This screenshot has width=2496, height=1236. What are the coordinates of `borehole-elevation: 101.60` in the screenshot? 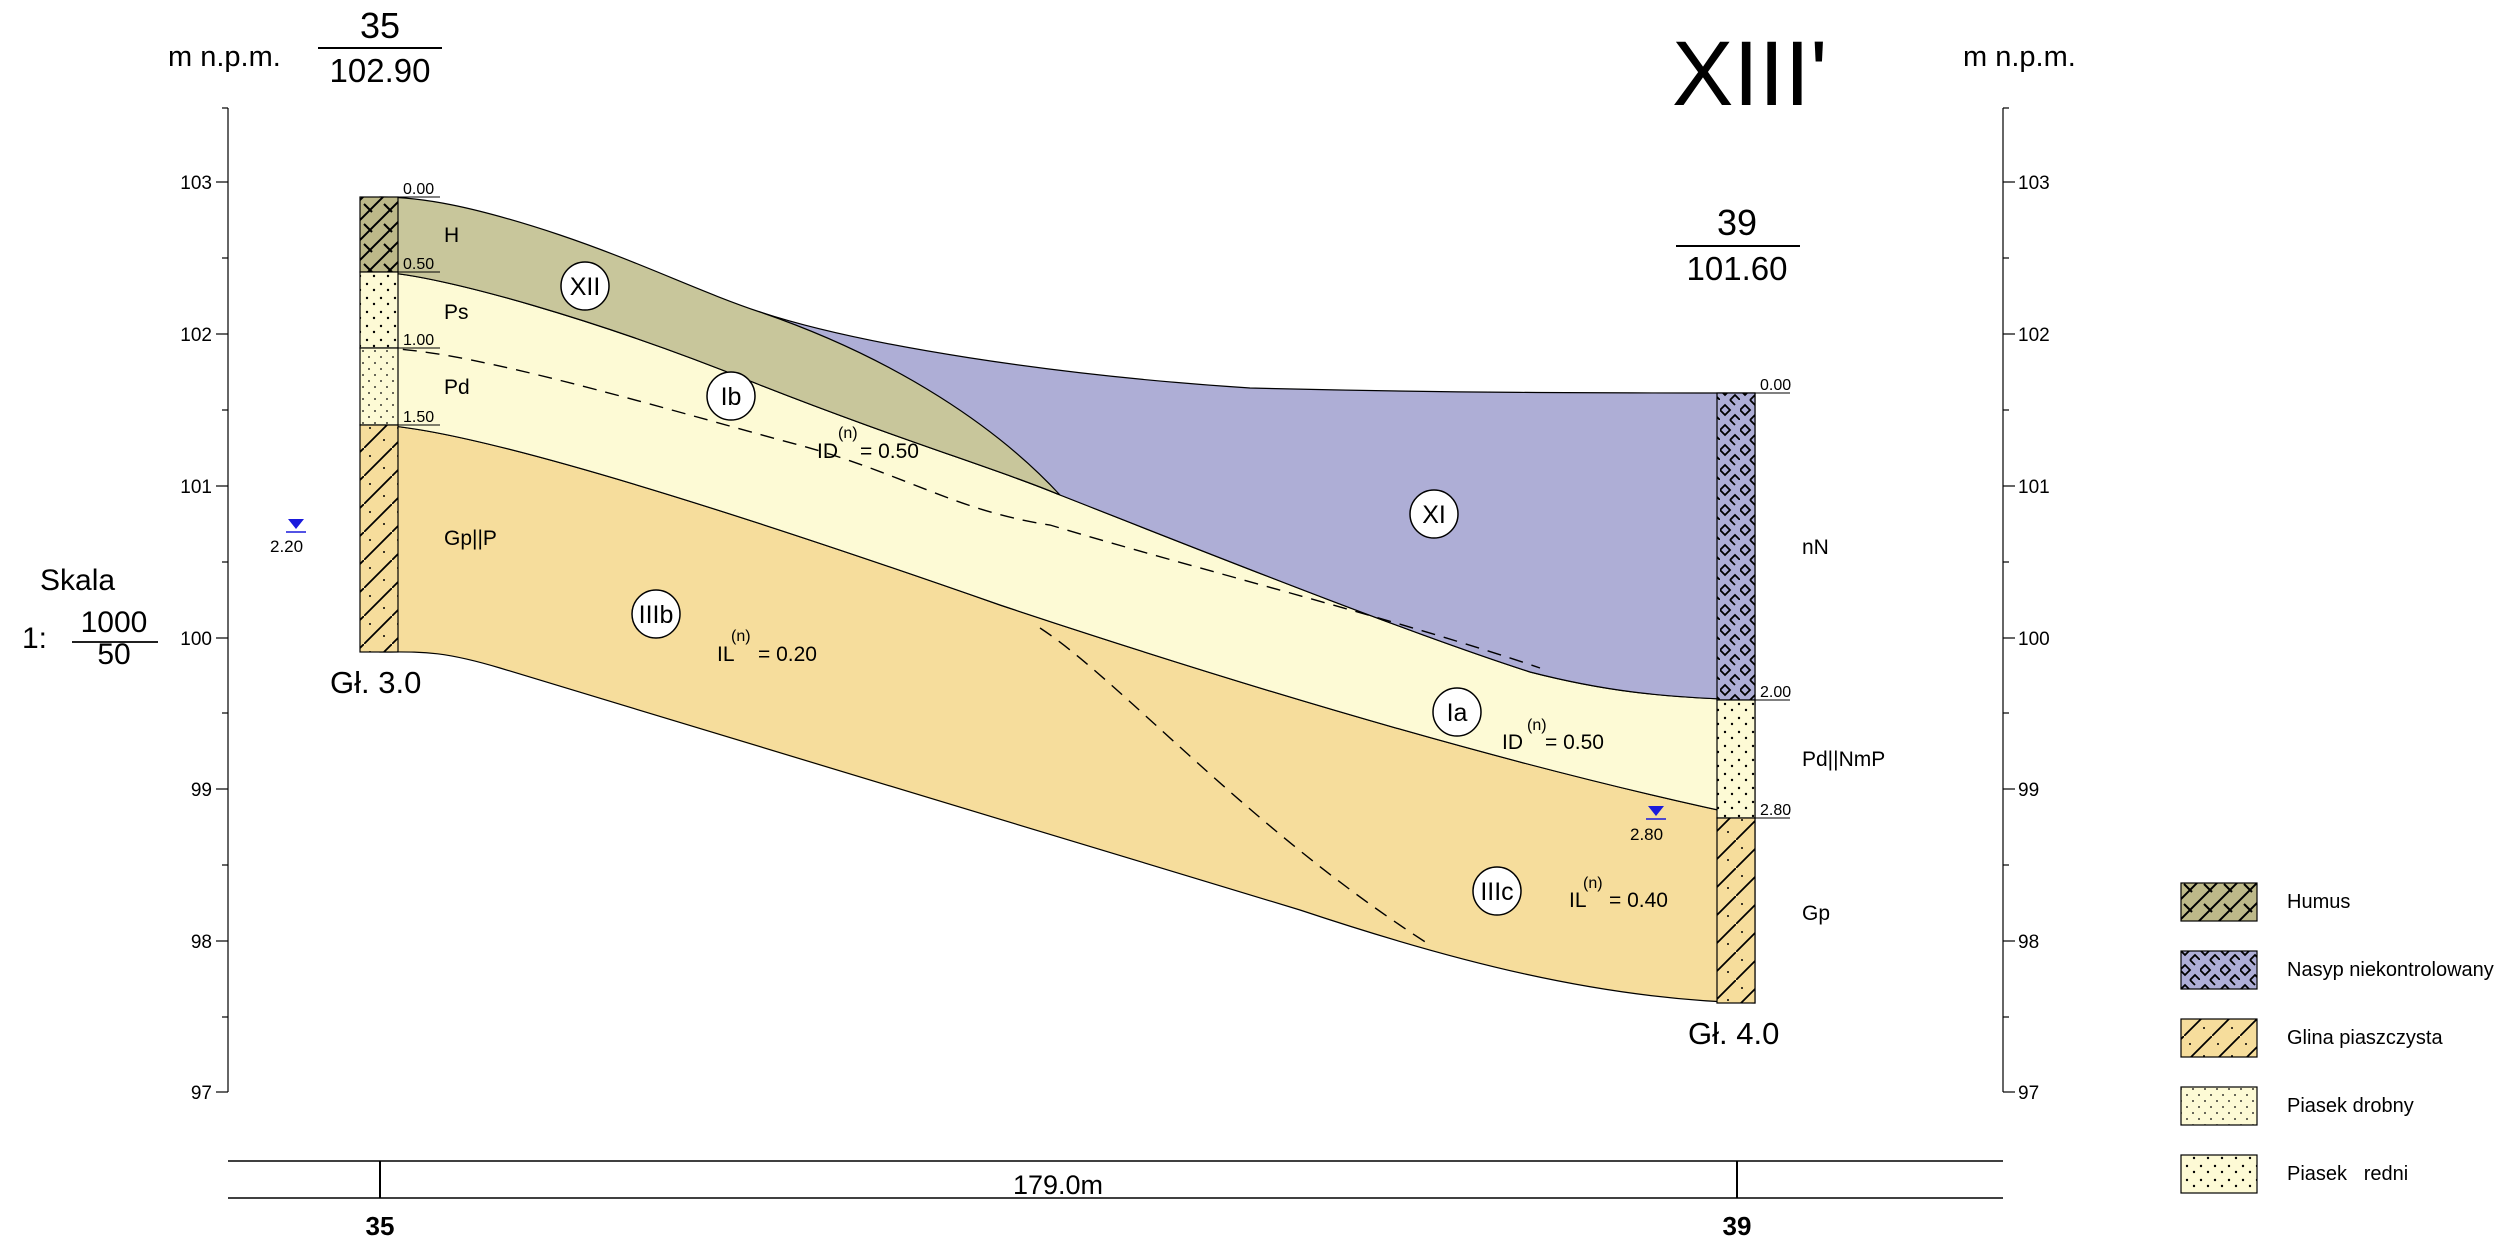 It's located at (1737, 268).